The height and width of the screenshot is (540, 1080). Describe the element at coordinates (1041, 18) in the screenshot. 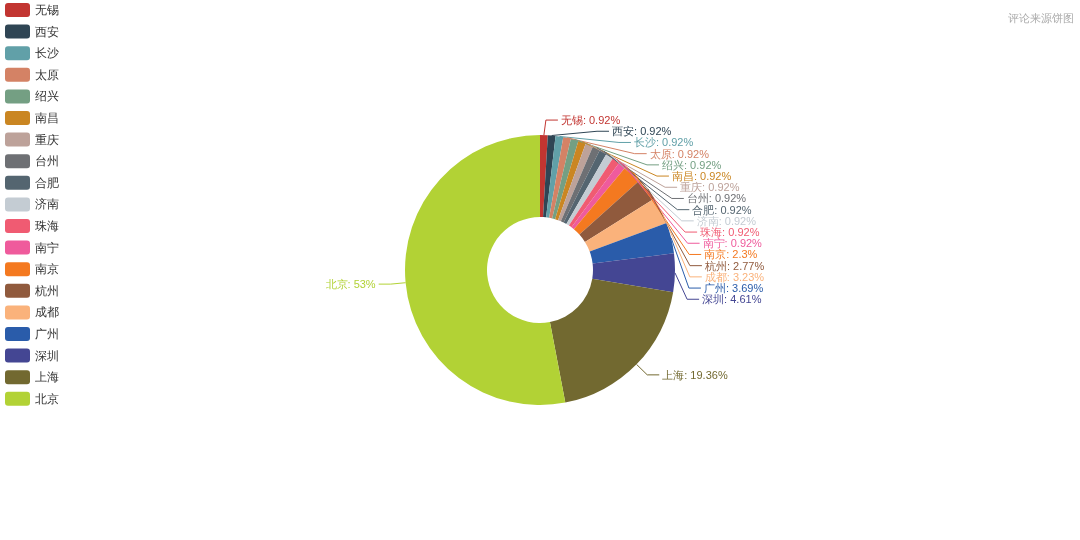

I see `title: 评论来源饼图` at that location.